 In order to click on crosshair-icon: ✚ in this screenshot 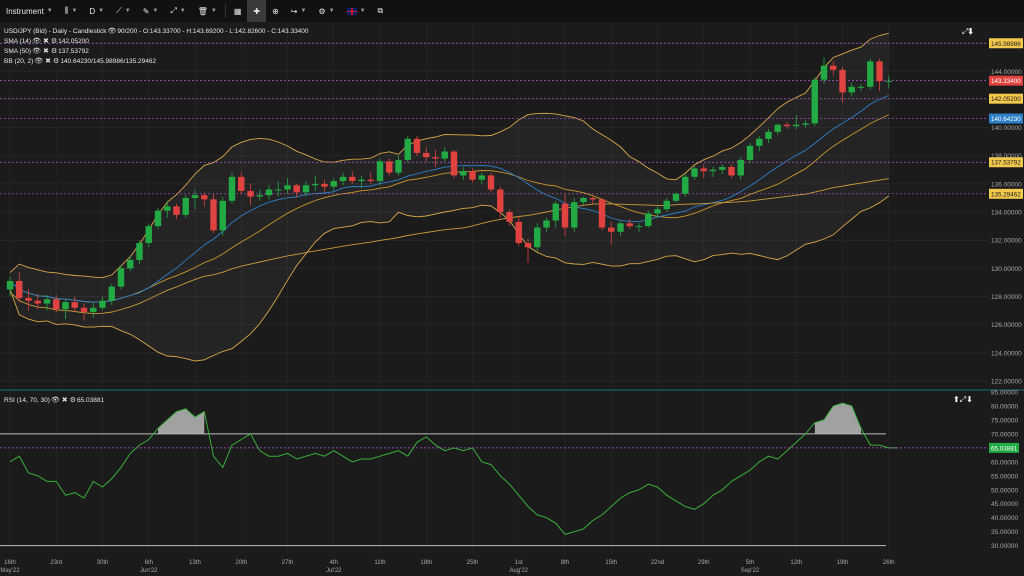, I will do `click(257, 11)`.